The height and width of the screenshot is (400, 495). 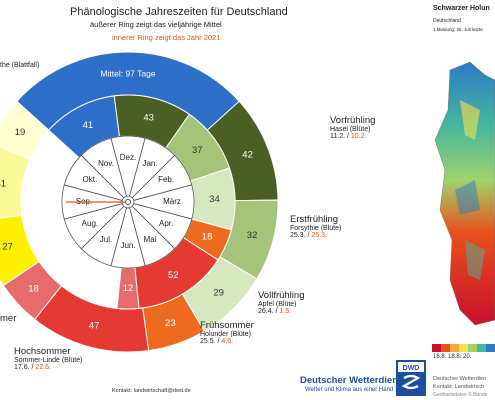 What do you see at coordinates (314, 219) in the screenshot?
I see `annotation-name: Erstfrühling` at bounding box center [314, 219].